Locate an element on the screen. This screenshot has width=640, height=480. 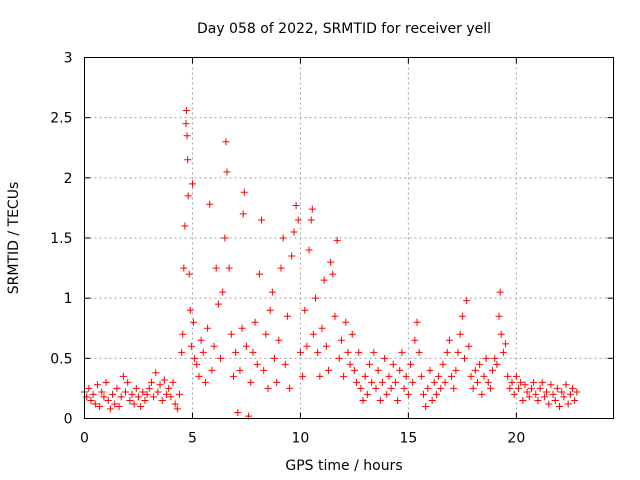
x-tick-labels: 0 5 10 15 20 is located at coordinates (302, 439).